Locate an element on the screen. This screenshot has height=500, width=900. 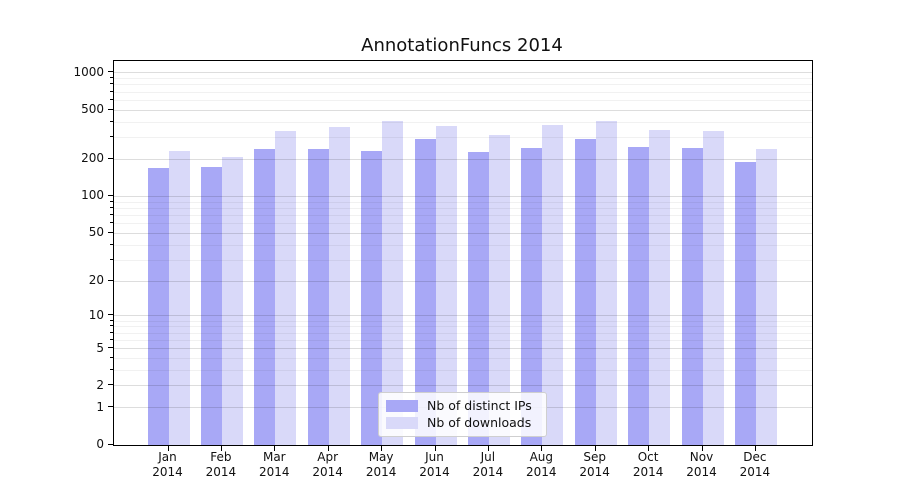
x-tick-feb is located at coordinates (221, 448).